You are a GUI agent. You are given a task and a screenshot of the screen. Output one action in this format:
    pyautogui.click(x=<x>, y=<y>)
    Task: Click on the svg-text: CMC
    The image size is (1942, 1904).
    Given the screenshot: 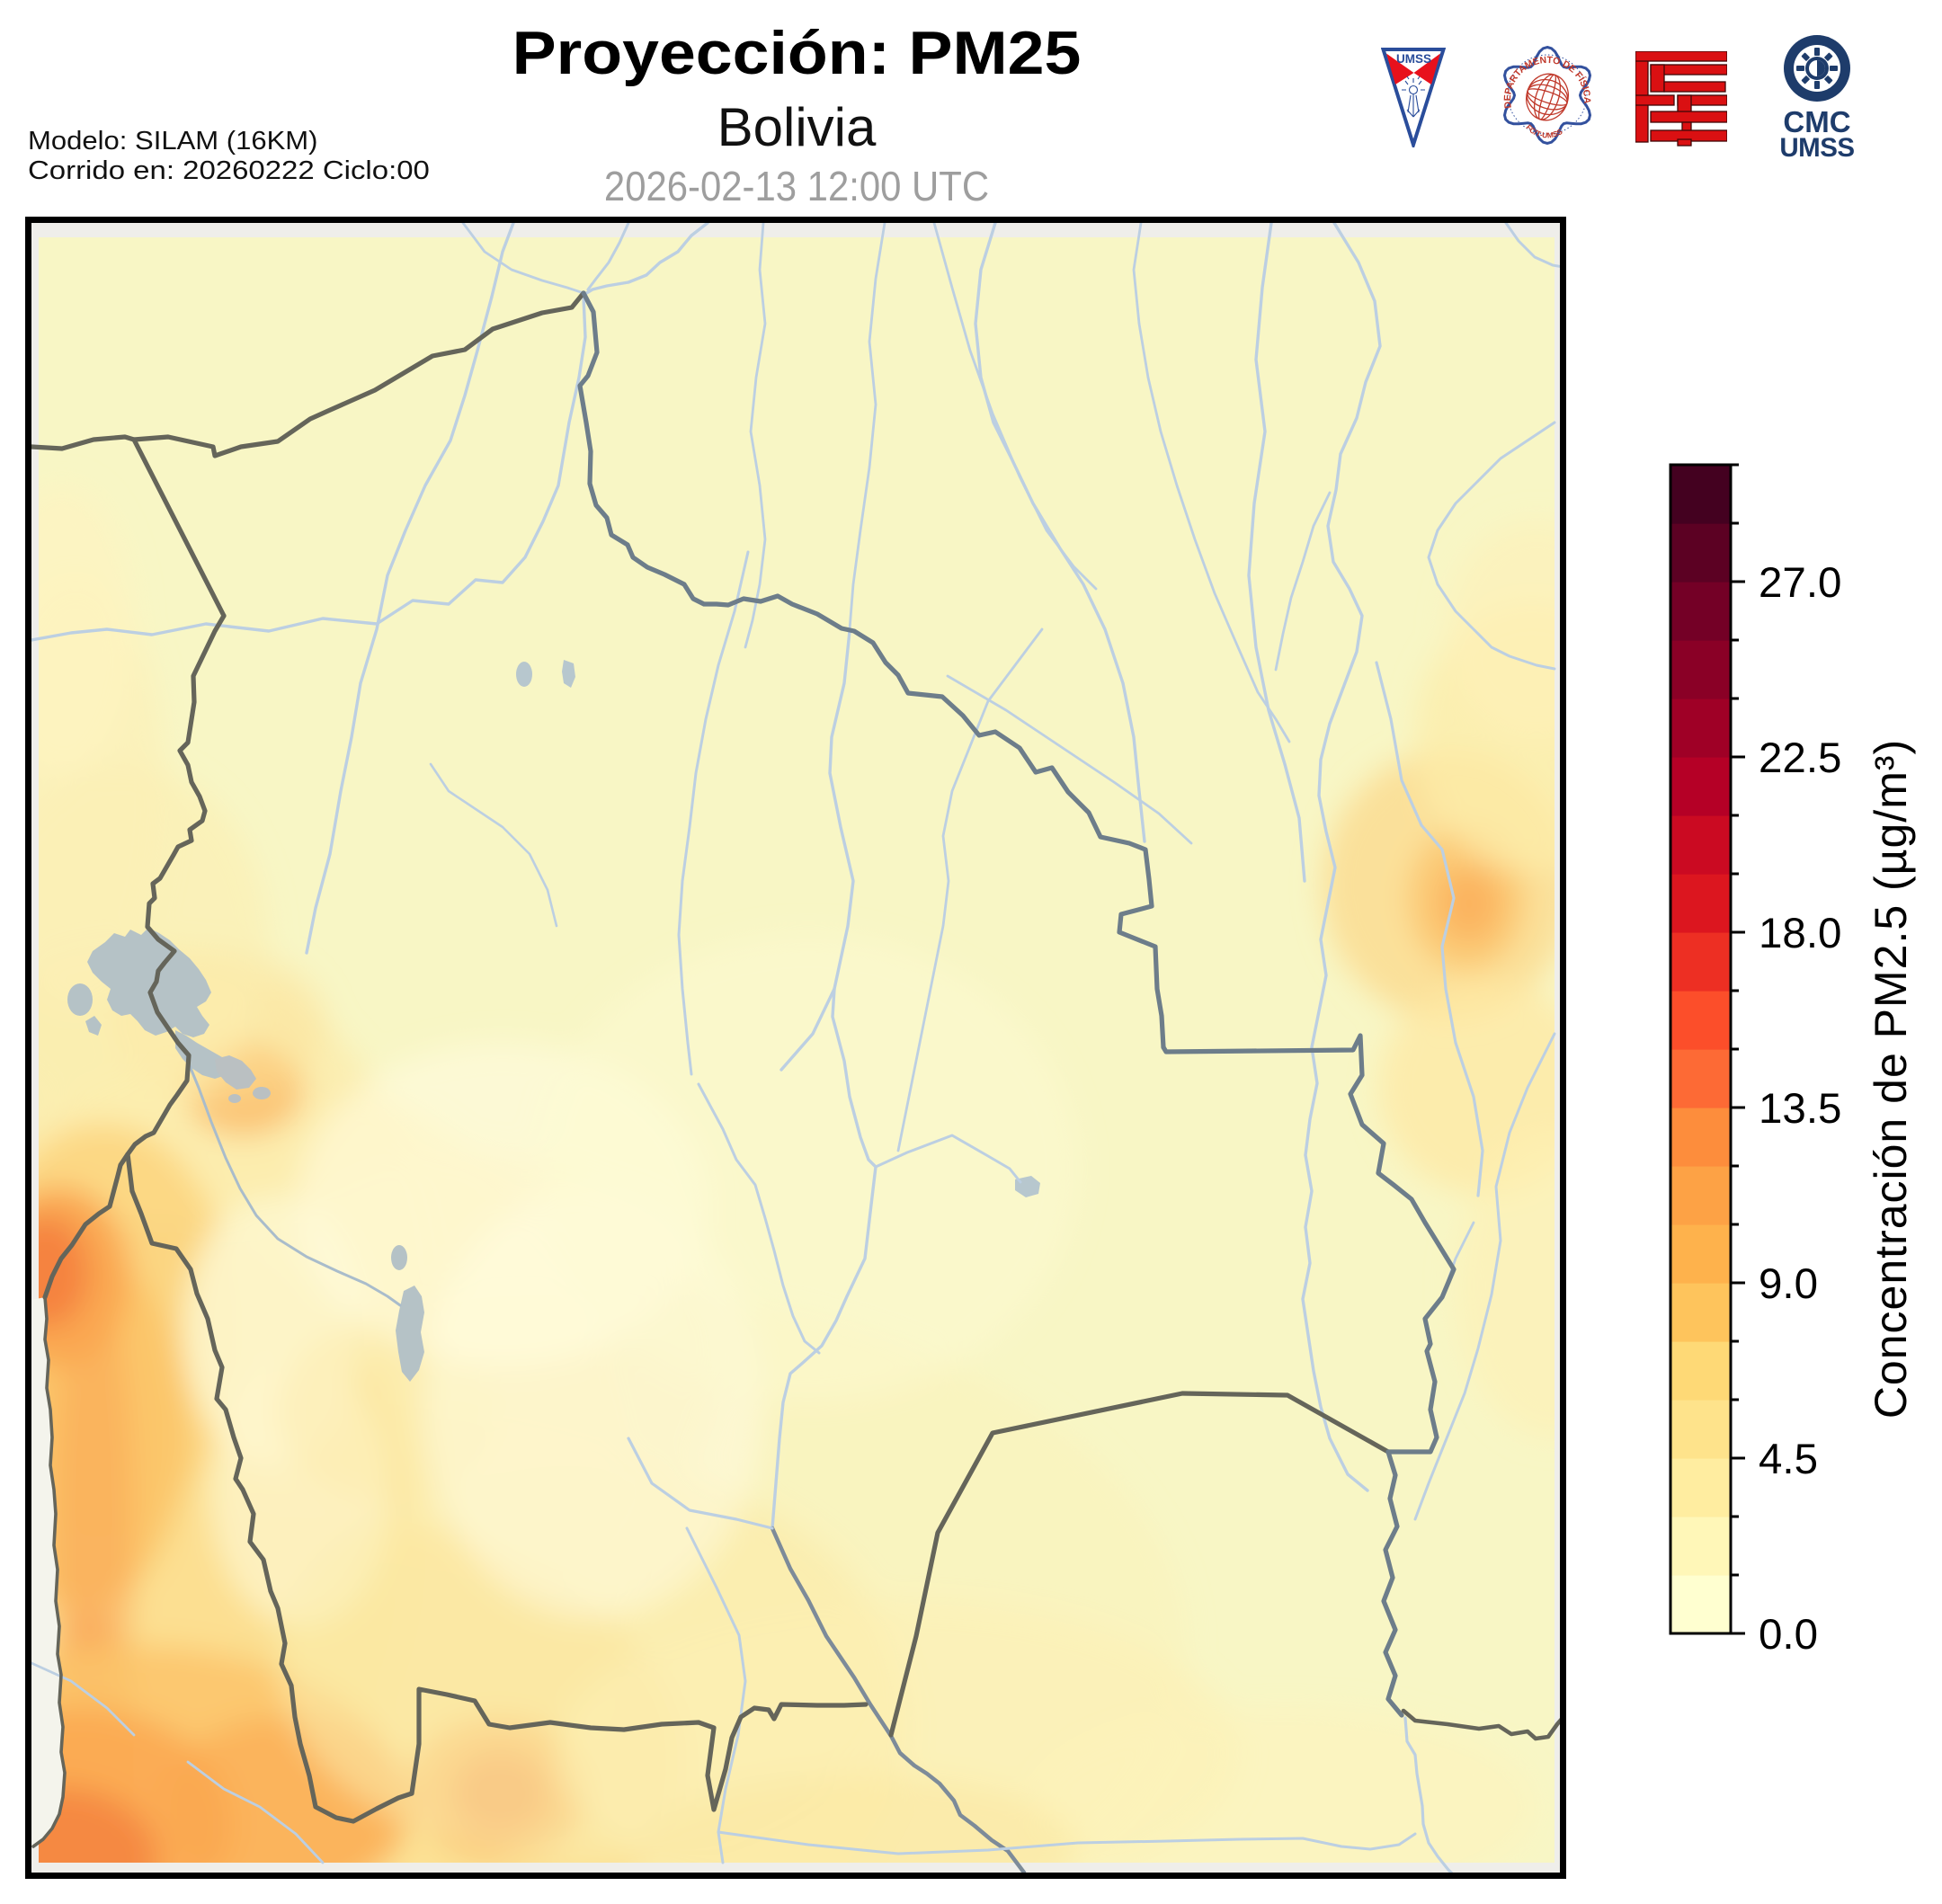 What is the action you would take?
    pyautogui.click(x=1816, y=121)
    